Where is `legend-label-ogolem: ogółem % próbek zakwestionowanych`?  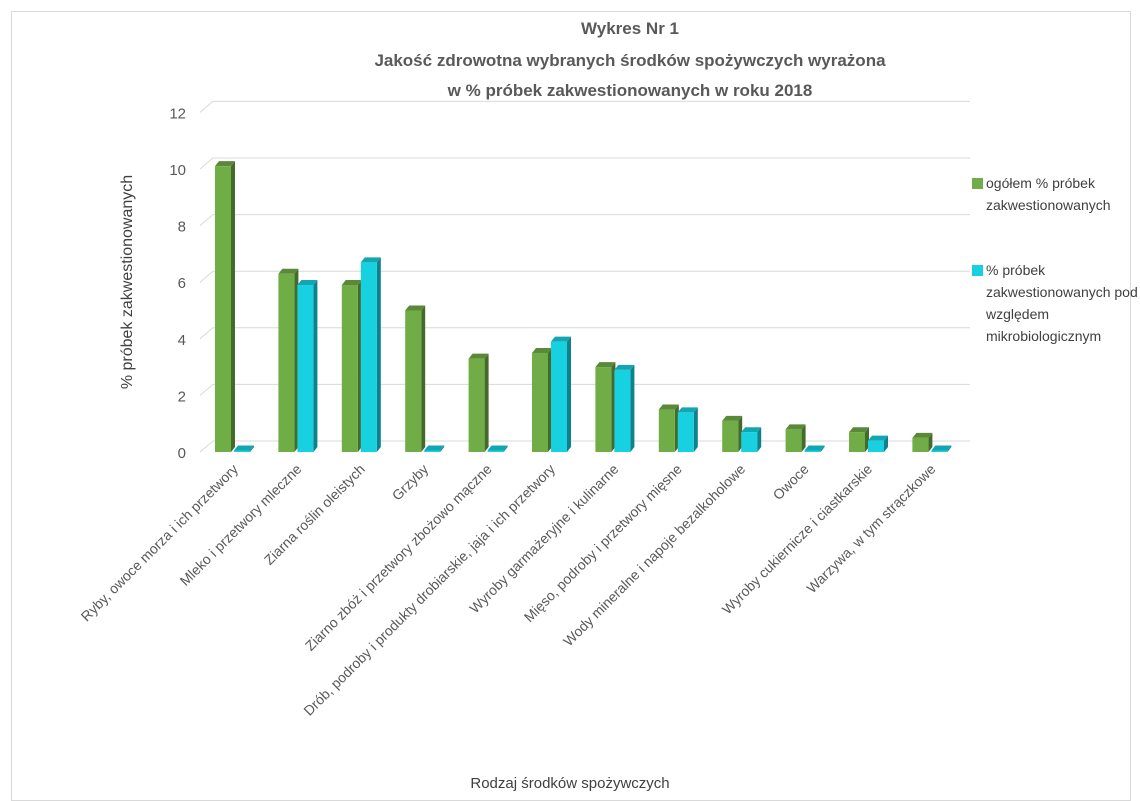 legend-label-ogolem: ogółem % próbek zakwestionowanych is located at coordinates (1048, 194).